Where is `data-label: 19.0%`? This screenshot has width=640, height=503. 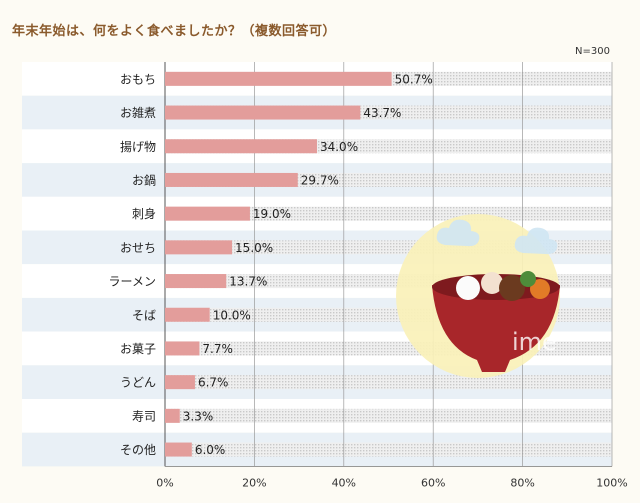
data-label: 19.0% is located at coordinates (272, 214).